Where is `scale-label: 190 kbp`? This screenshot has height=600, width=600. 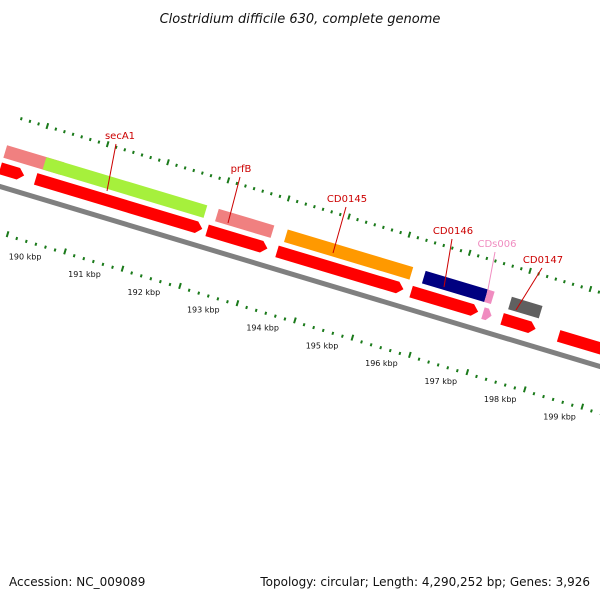
scale-label: 190 kbp is located at coordinates (25, 256).